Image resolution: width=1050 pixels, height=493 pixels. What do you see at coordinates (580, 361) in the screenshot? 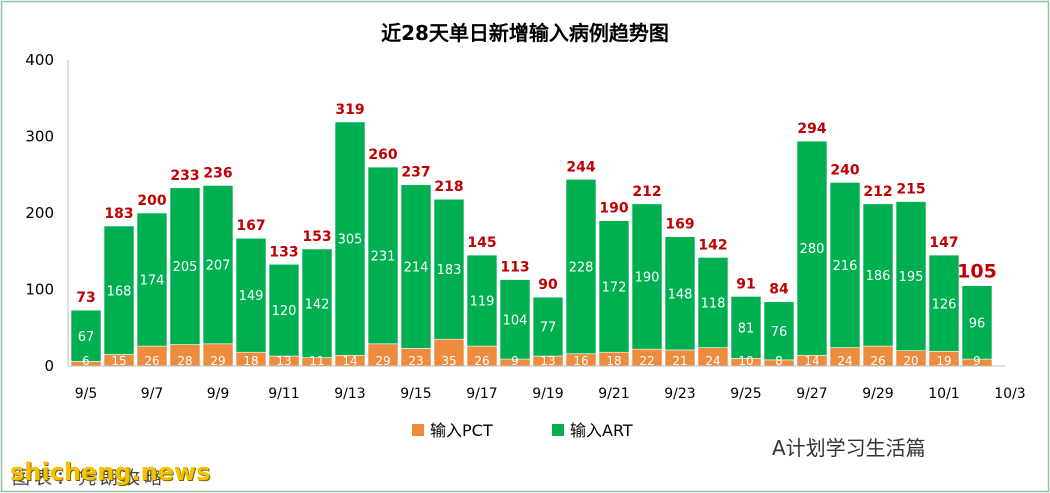
I see `data-label-pct: 16` at bounding box center [580, 361].